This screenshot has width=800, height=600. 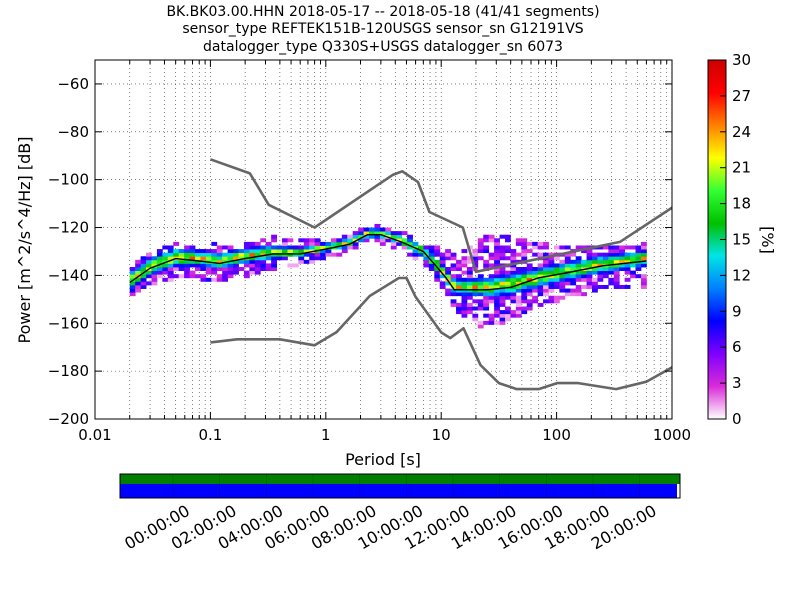 What do you see at coordinates (94, 435) in the screenshot?
I see `x-tick-label: 0.01` at bounding box center [94, 435].